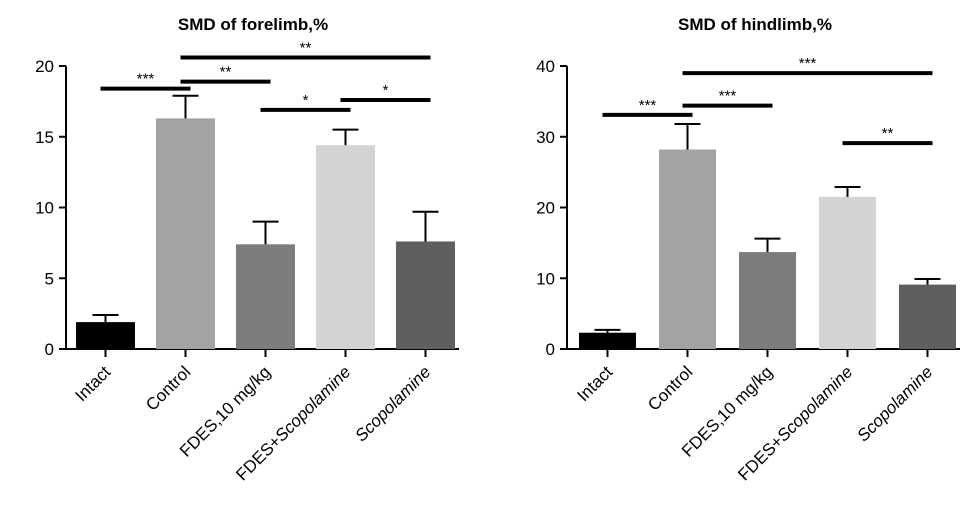  Describe the element at coordinates (545, 66) in the screenshot. I see `y-tick-label: 40` at that location.